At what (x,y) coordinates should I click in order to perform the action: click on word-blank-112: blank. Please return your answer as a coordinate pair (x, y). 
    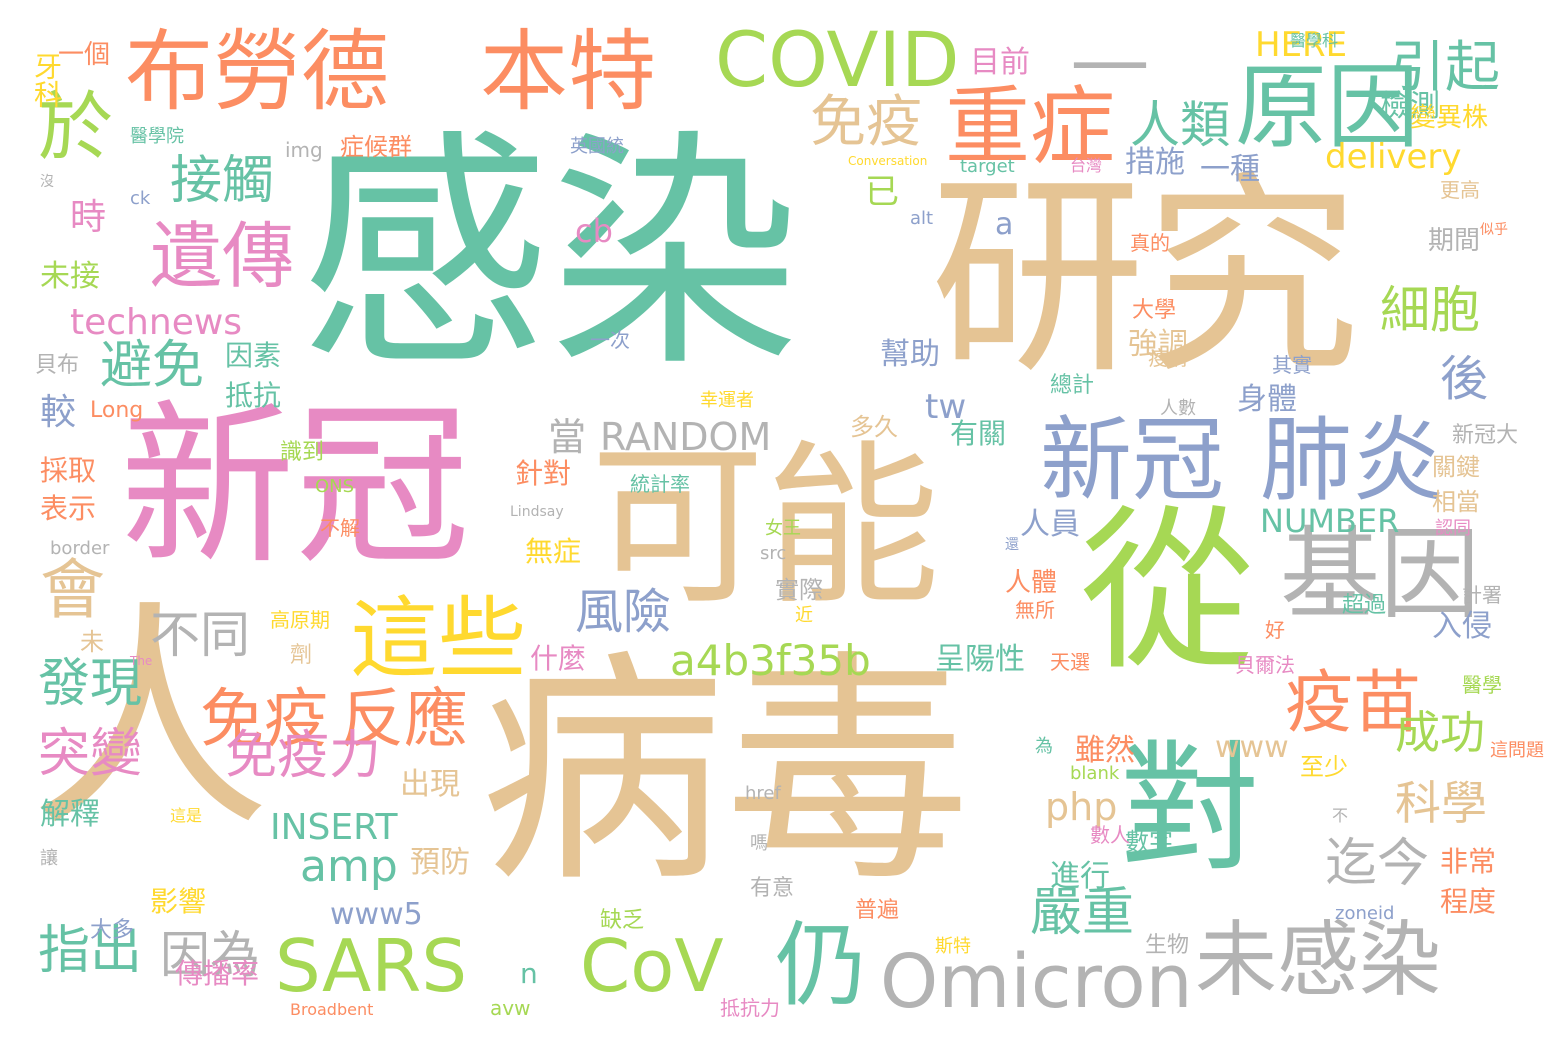
    Looking at the image, I should click on (1095, 773).